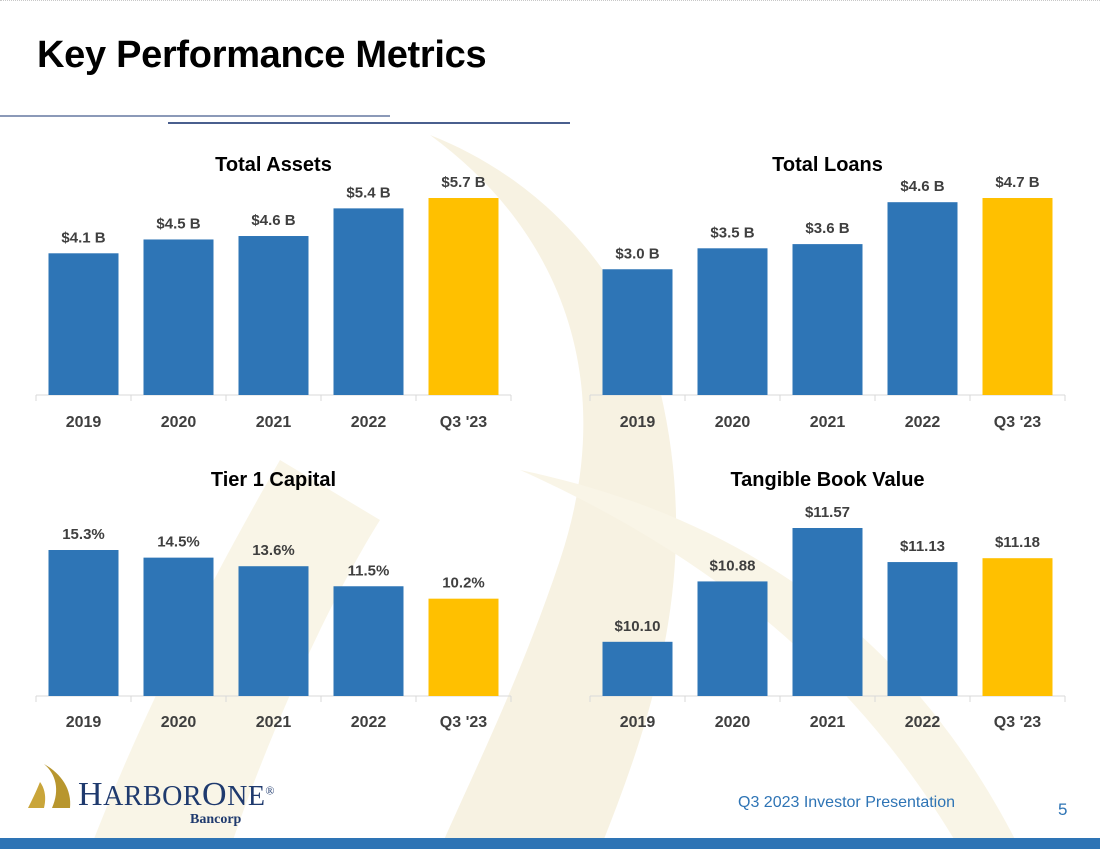  I want to click on chart-title: Tangible Book Value, so click(827, 480).